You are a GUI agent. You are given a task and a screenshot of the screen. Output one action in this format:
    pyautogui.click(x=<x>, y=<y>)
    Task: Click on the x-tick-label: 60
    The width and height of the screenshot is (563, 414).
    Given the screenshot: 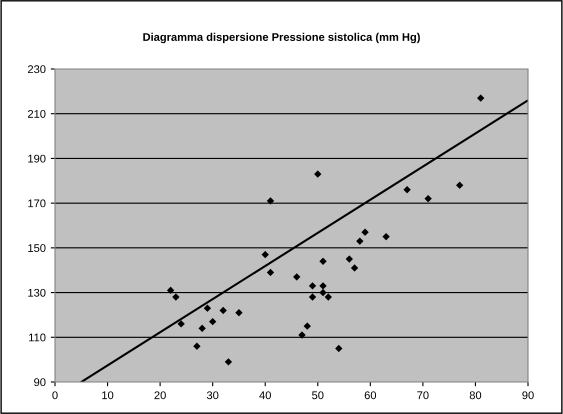 What is the action you would take?
    pyautogui.click(x=370, y=395)
    